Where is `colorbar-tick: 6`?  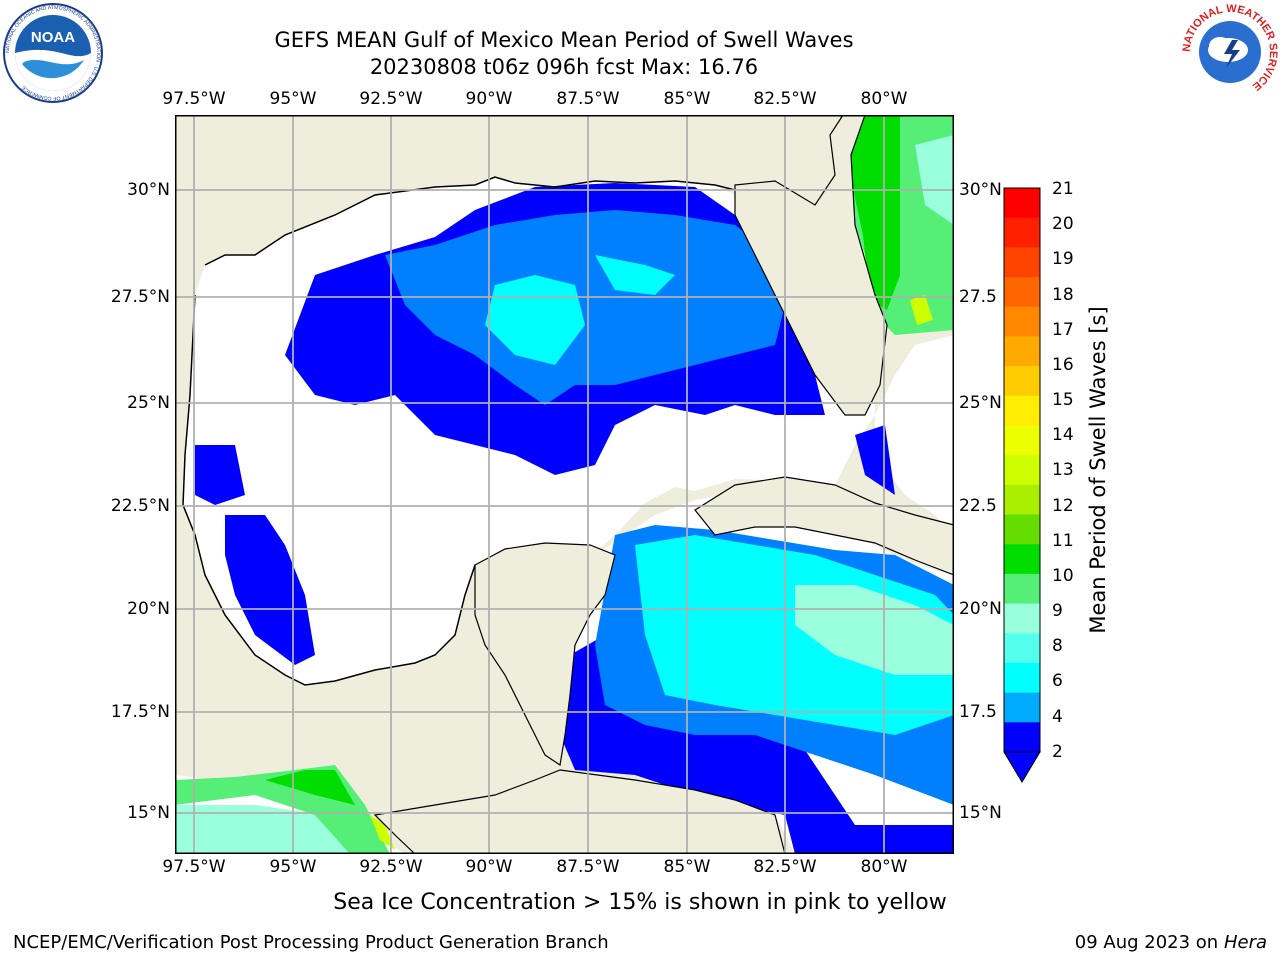 colorbar-tick: 6 is located at coordinates (1057, 681).